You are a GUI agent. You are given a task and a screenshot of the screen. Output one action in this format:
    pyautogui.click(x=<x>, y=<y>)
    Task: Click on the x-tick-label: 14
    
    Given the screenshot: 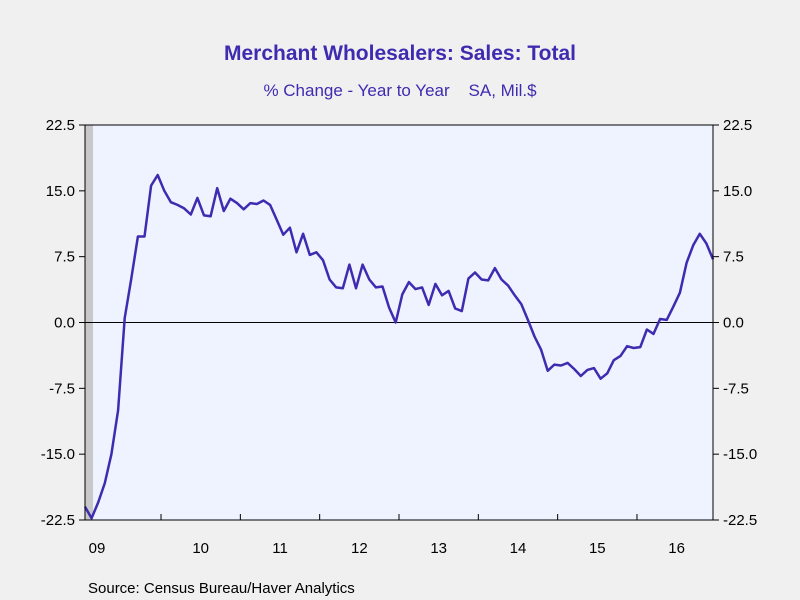 What is the action you would take?
    pyautogui.click(x=518, y=548)
    